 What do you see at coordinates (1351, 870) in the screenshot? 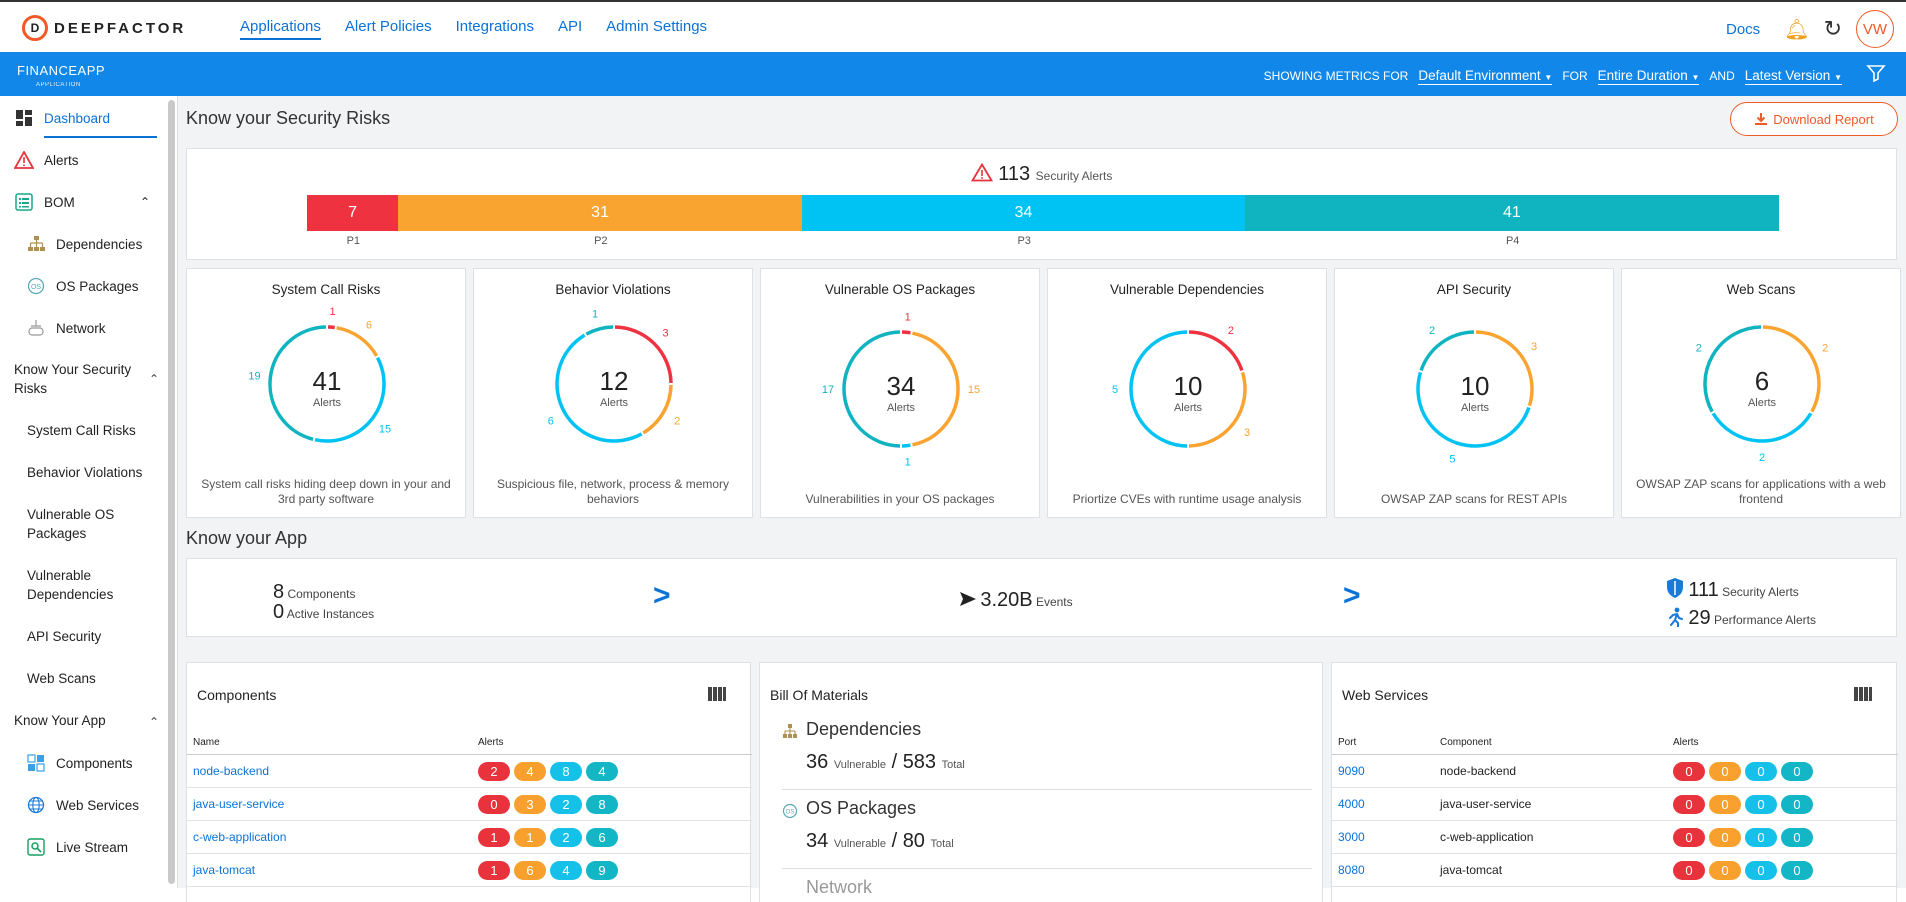
I see `port-link: 8080` at bounding box center [1351, 870].